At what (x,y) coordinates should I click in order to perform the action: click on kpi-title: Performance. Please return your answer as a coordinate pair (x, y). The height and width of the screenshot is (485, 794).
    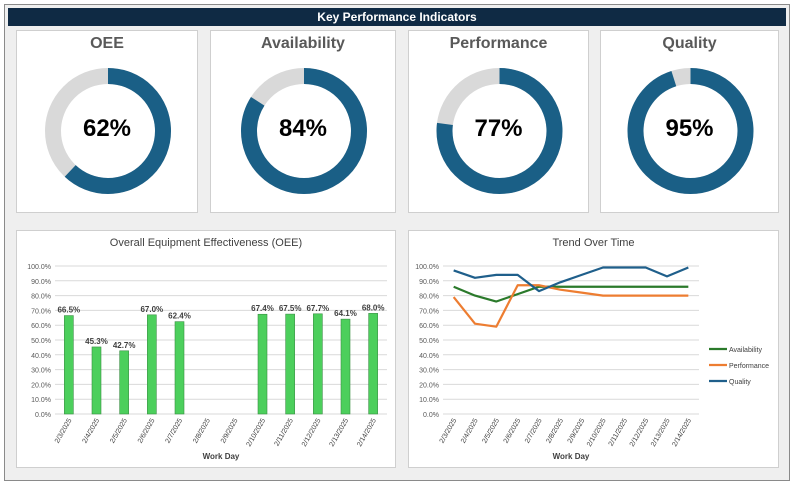
    Looking at the image, I should click on (498, 43).